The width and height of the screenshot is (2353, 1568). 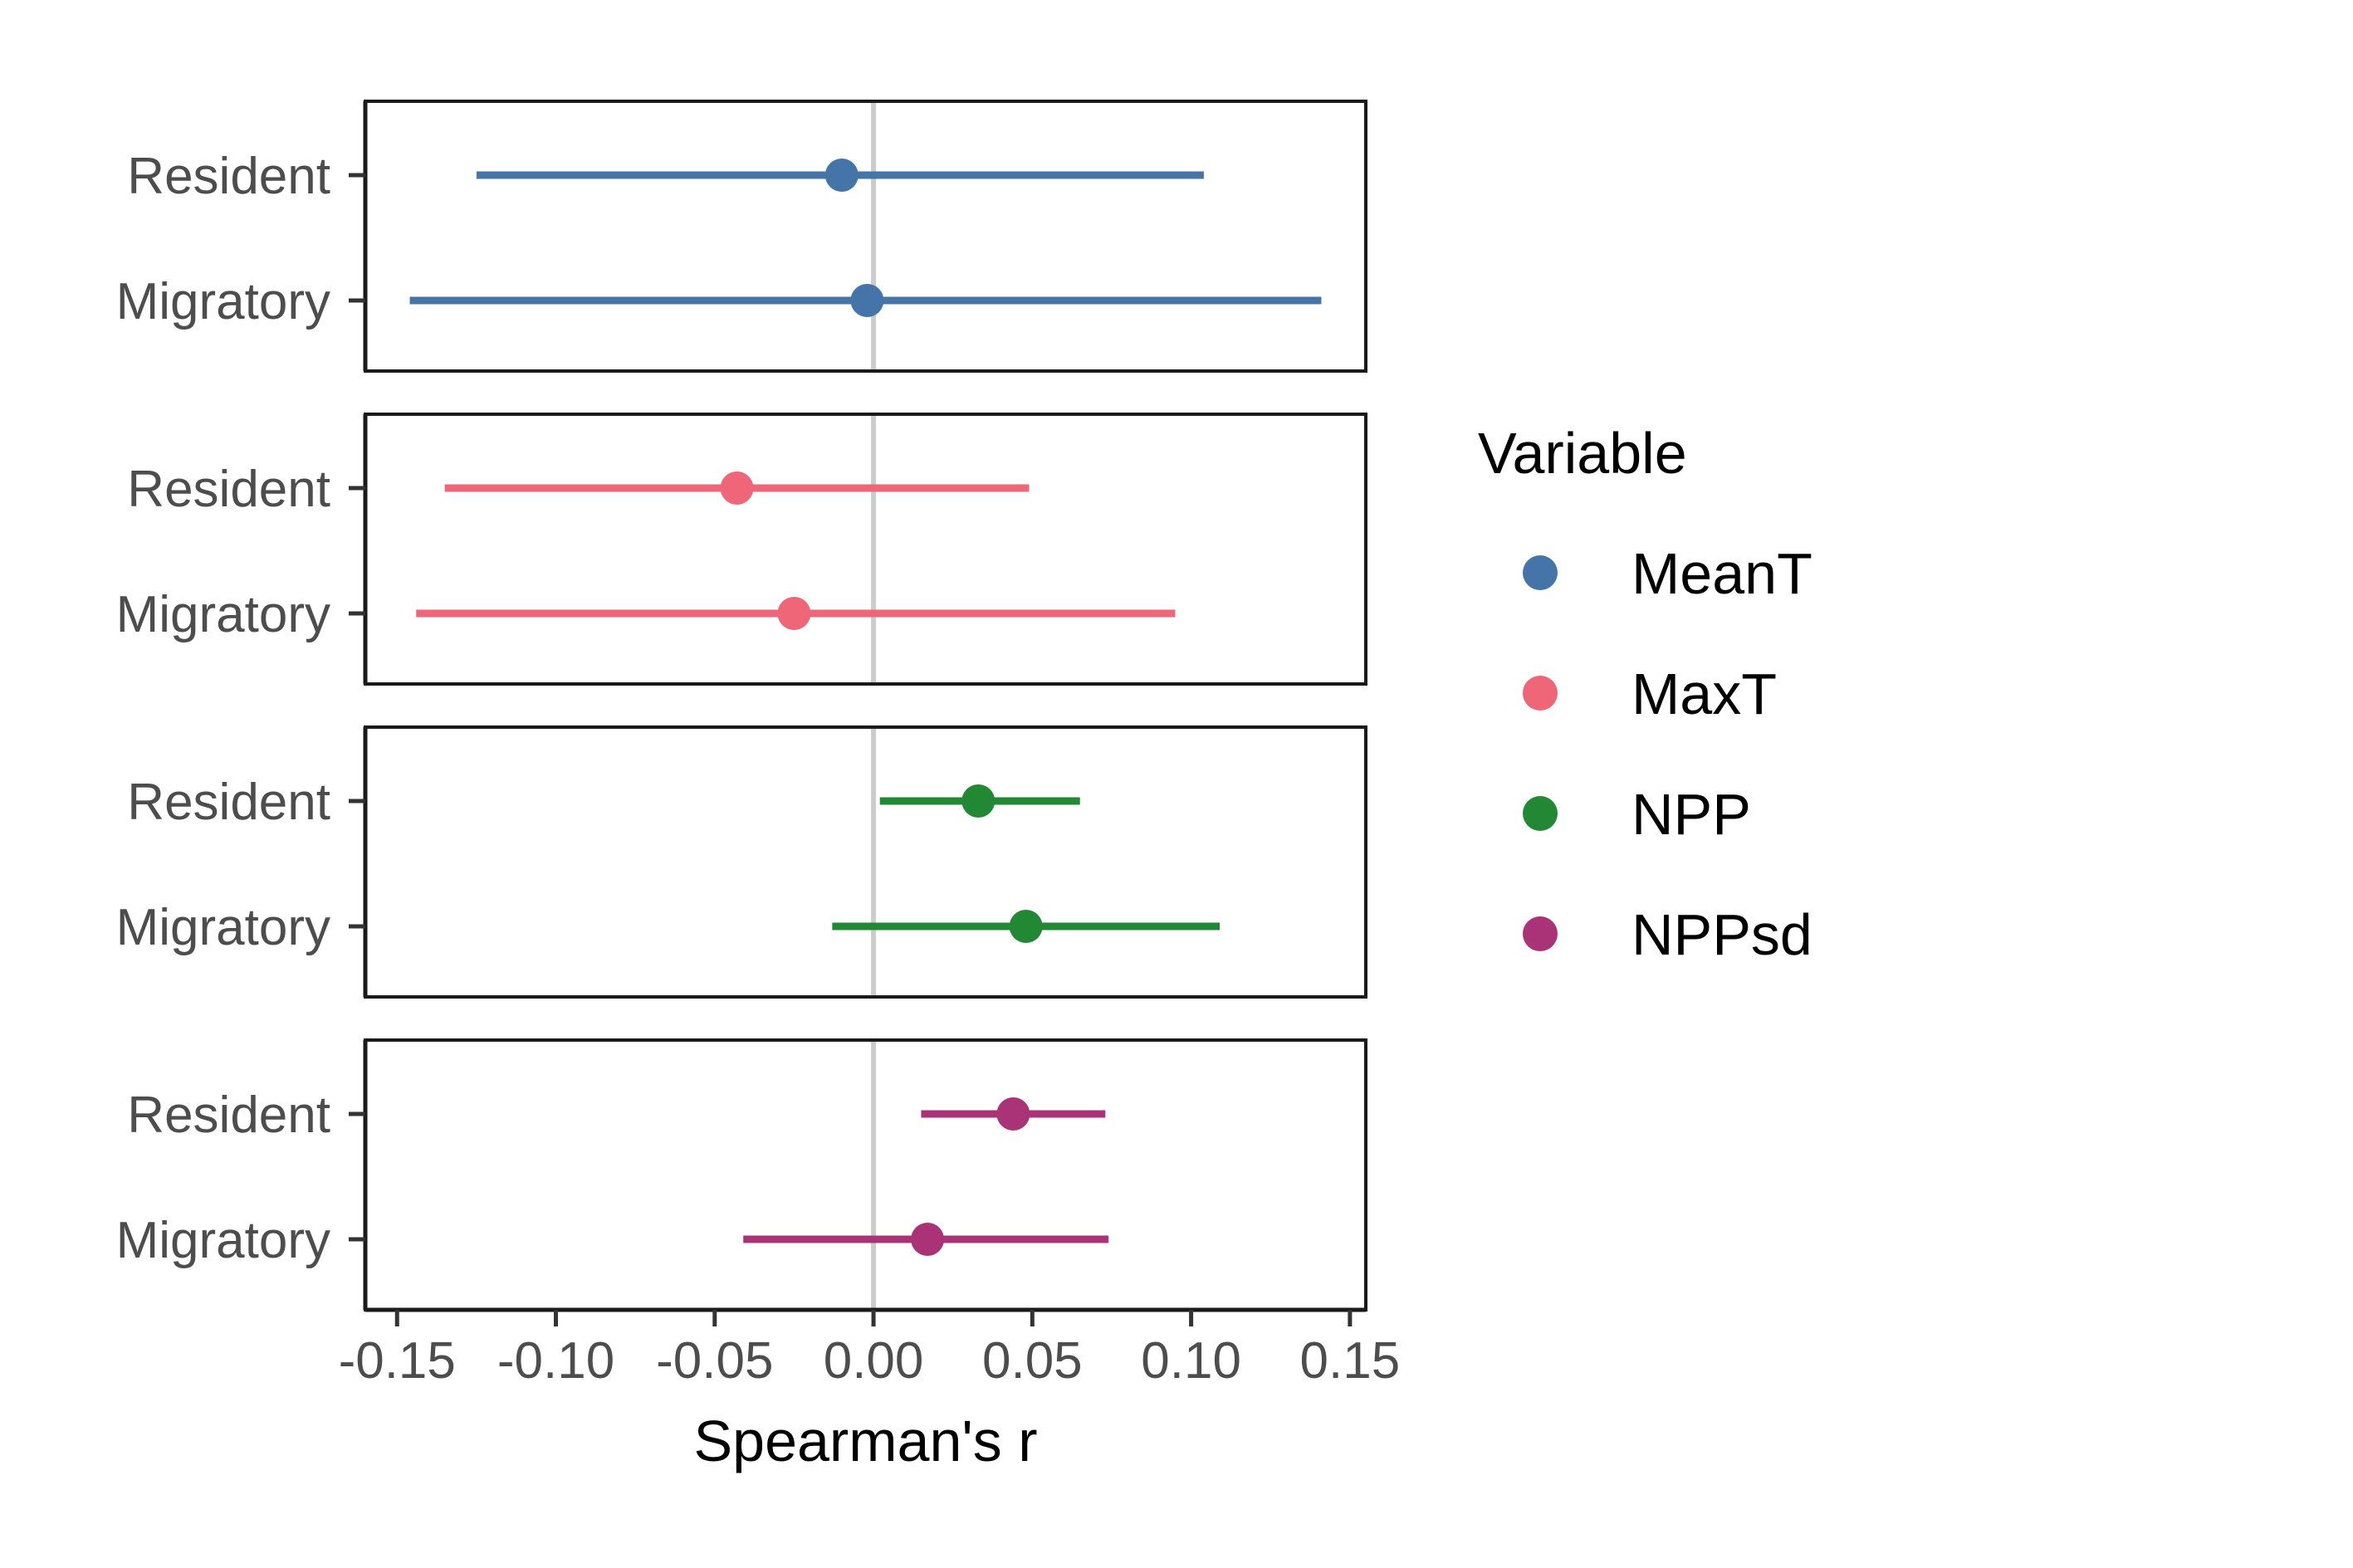 What do you see at coordinates (1704, 694) in the screenshot?
I see `legend-label-maxt: MaxT` at bounding box center [1704, 694].